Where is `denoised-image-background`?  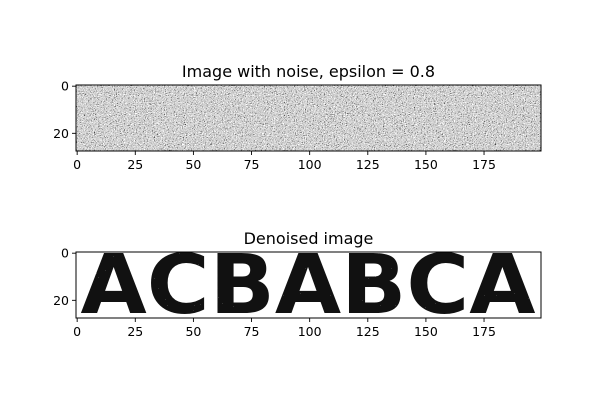 denoised-image-background is located at coordinates (308, 285).